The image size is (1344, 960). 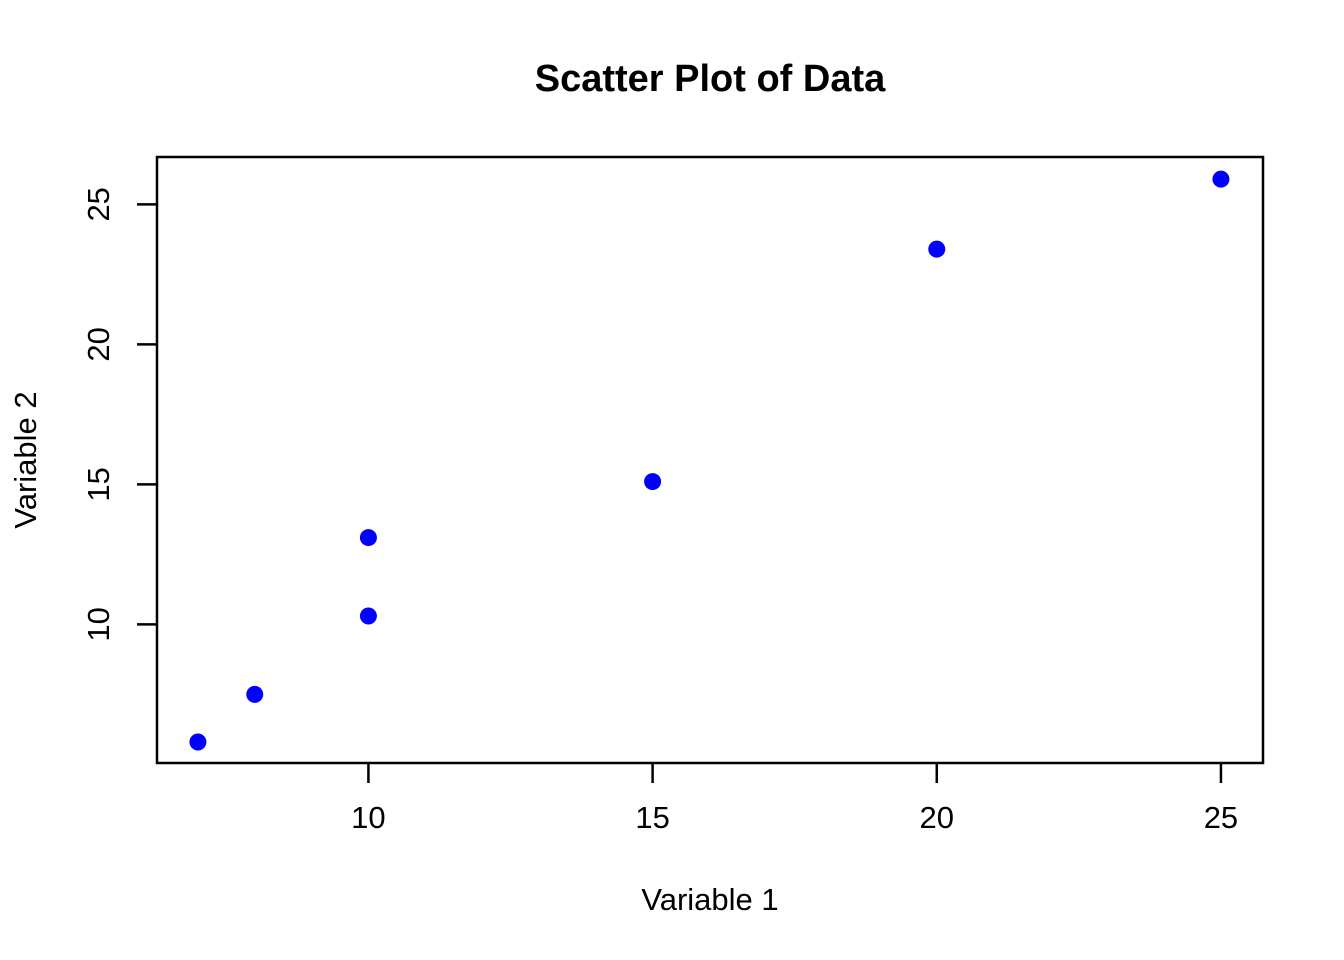 What do you see at coordinates (937, 817) in the screenshot?
I see `x-tick-label: 20` at bounding box center [937, 817].